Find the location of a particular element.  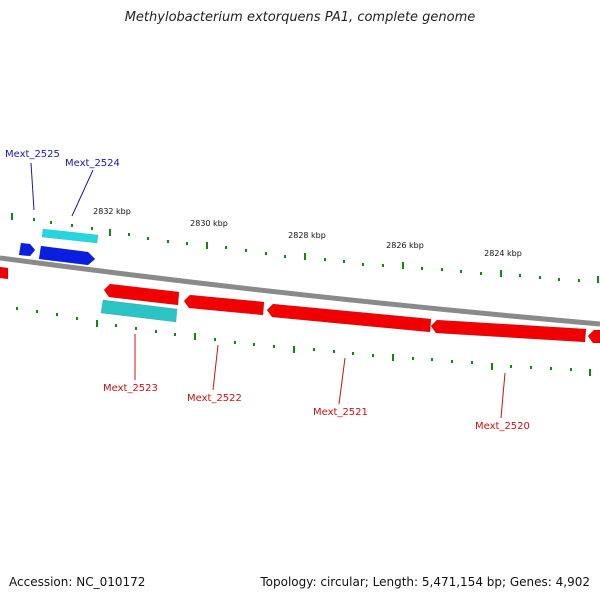

scale-label: 2826 kbp is located at coordinates (405, 245).